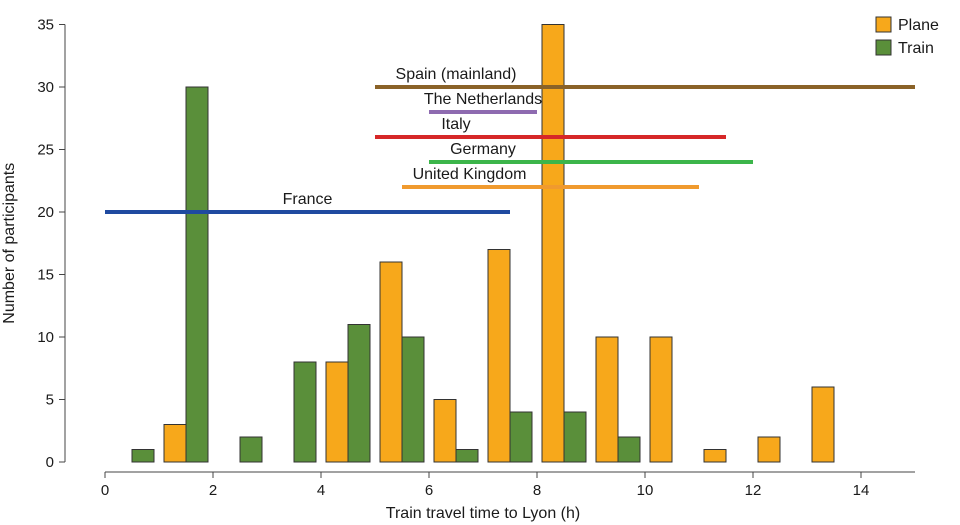  What do you see at coordinates (455, 124) in the screenshot?
I see `range-label-italy: Italy` at bounding box center [455, 124].